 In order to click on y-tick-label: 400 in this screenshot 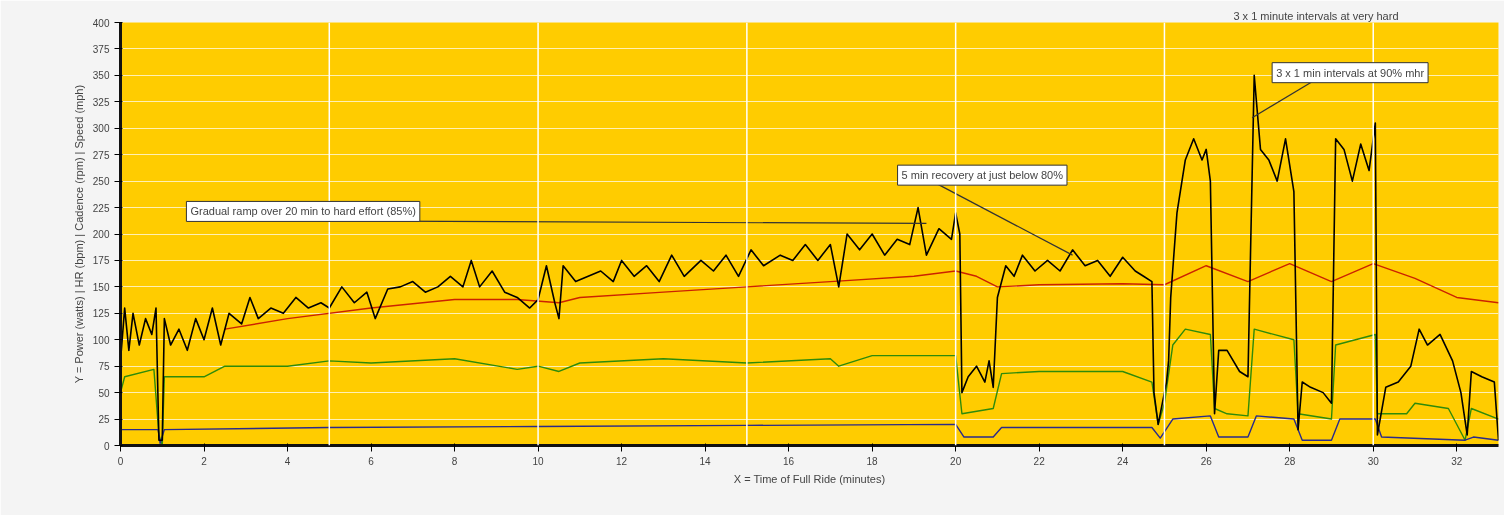, I will do `click(101, 23)`.